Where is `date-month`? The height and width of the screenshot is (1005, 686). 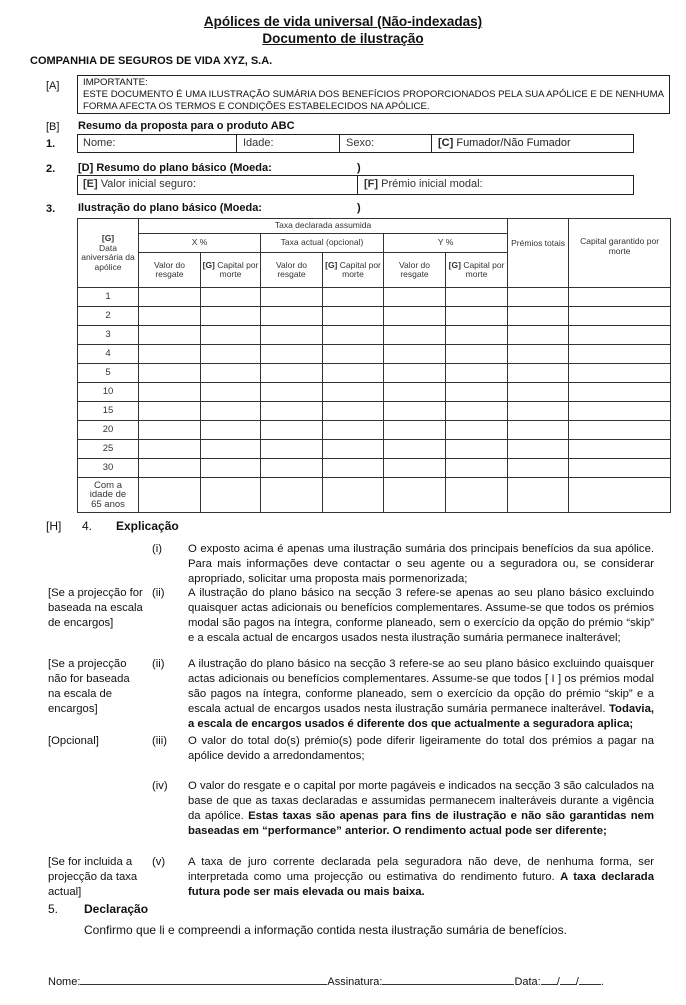
date-month is located at coordinates (567, 984).